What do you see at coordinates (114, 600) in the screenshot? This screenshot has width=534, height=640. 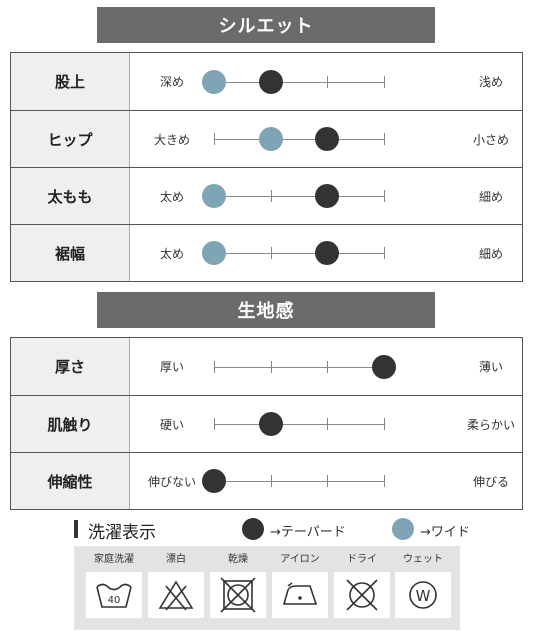 I see `svg-text: 40` at bounding box center [114, 600].